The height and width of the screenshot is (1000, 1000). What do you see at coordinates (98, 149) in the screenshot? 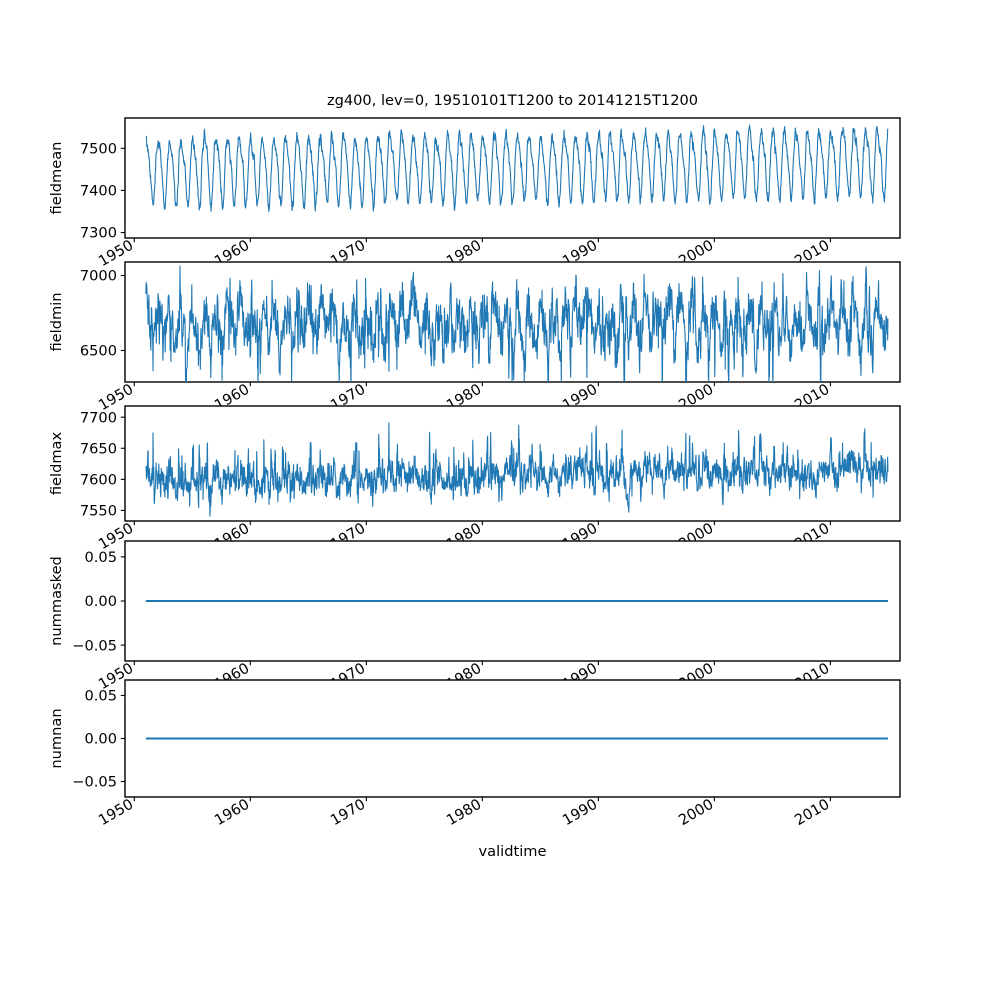
I see `y-tick-label-fieldmean-2: 7500` at bounding box center [98, 149].